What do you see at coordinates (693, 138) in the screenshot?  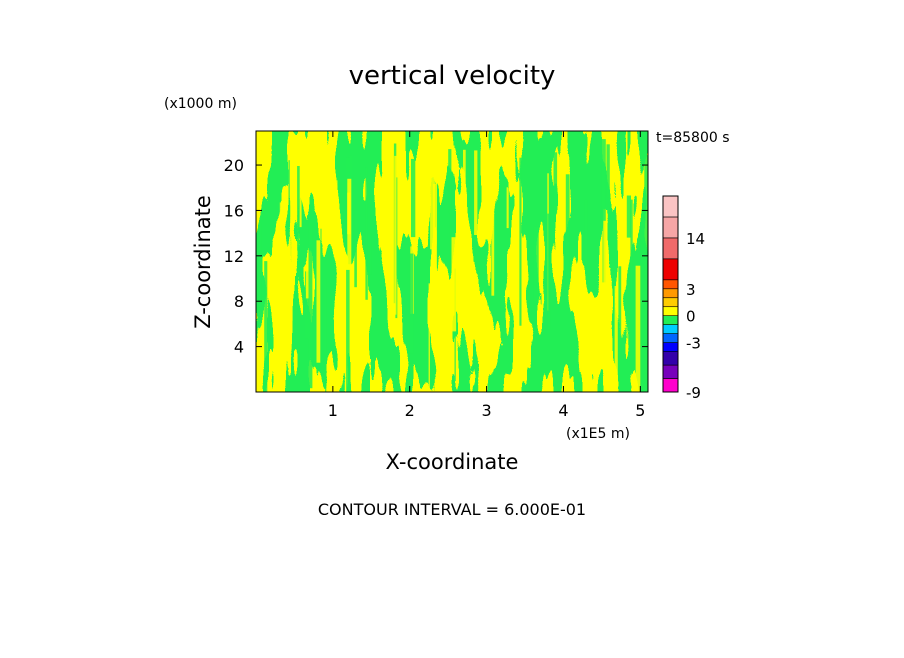 I see `time-label: t=85800 s` at bounding box center [693, 138].